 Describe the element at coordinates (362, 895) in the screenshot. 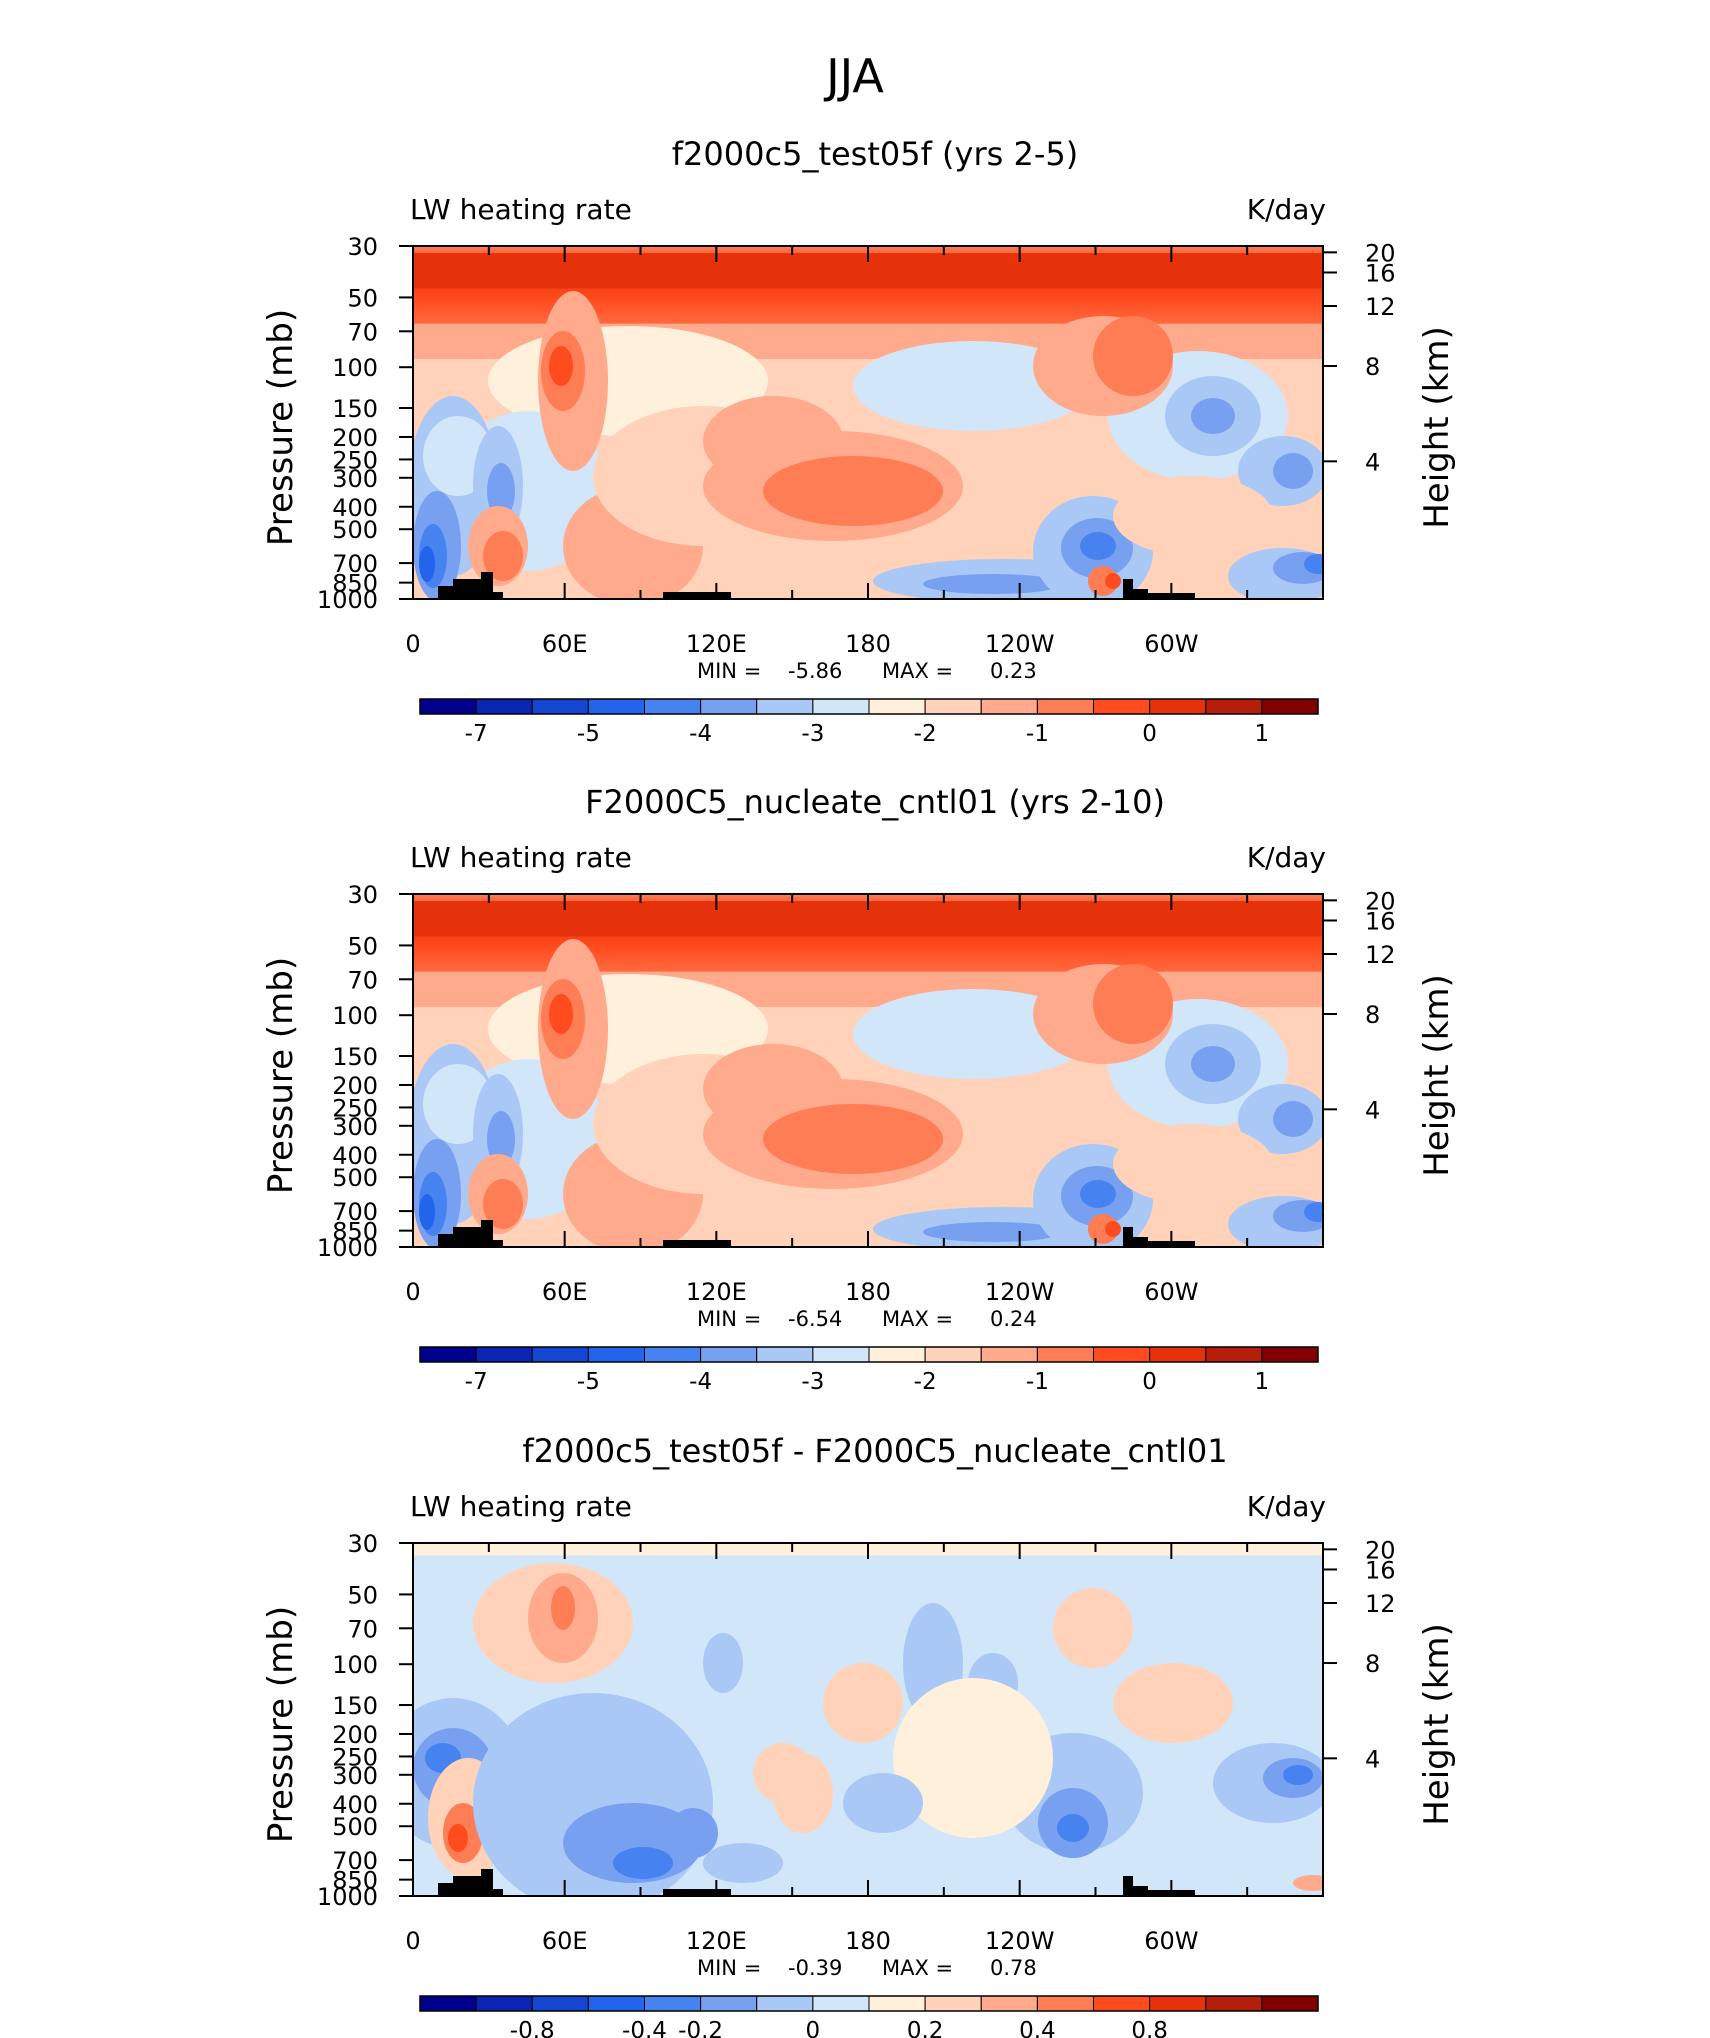

I see `y-tick-label: 30` at that location.